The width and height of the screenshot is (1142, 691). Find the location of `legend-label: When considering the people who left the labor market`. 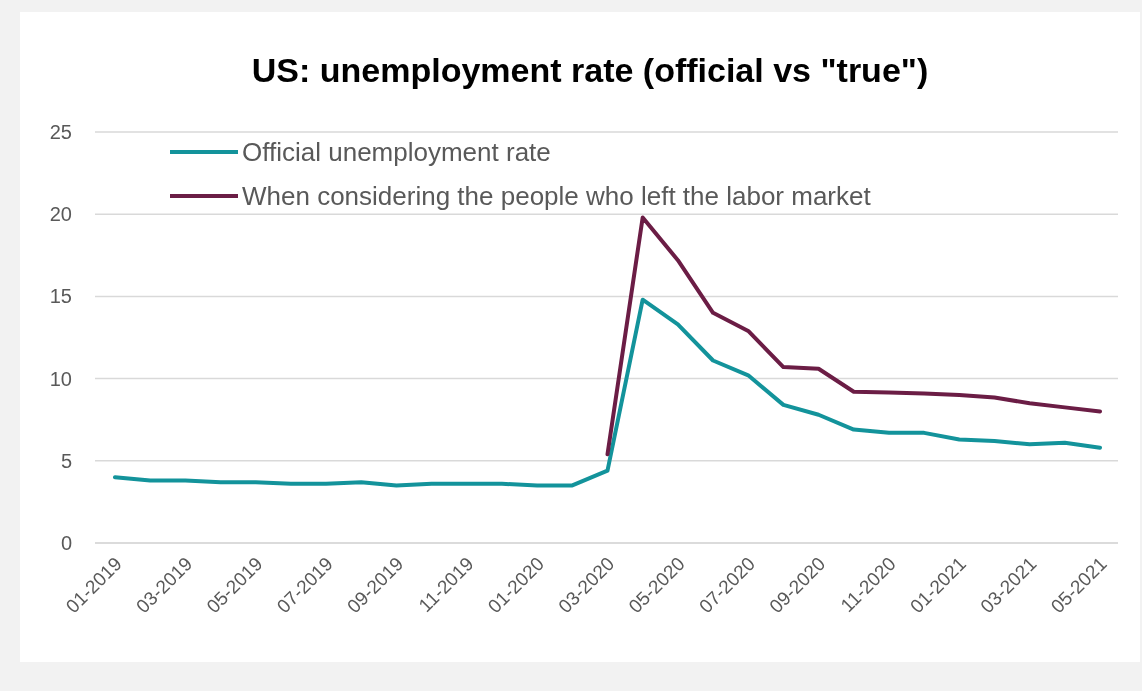

legend-label: When considering the people who left the labor market is located at coordinates (557, 196).